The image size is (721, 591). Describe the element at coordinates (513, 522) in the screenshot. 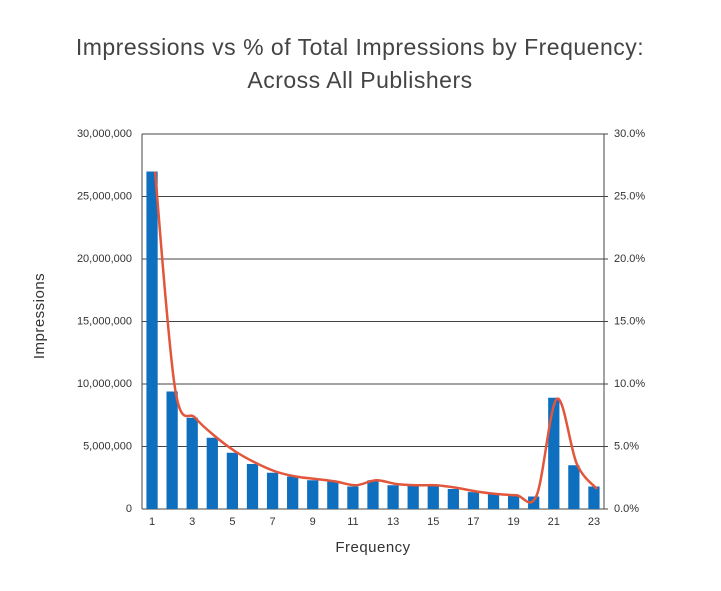

I see `x-tick-label: 19` at that location.